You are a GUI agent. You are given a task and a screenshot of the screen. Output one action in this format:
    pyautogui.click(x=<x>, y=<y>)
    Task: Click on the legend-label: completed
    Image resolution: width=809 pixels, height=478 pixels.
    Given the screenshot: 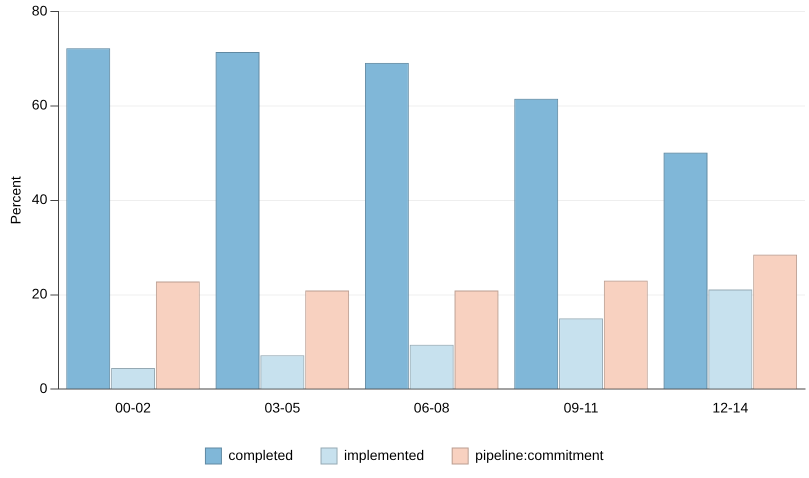 What is the action you would take?
    pyautogui.click(x=261, y=454)
    